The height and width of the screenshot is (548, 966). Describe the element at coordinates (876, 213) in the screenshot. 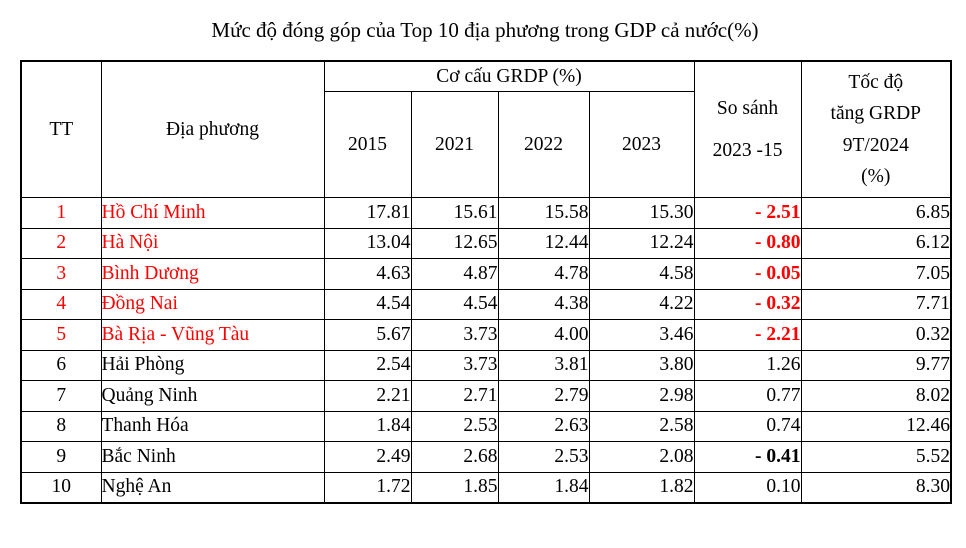

I see `growth-cell: 6.85` at that location.